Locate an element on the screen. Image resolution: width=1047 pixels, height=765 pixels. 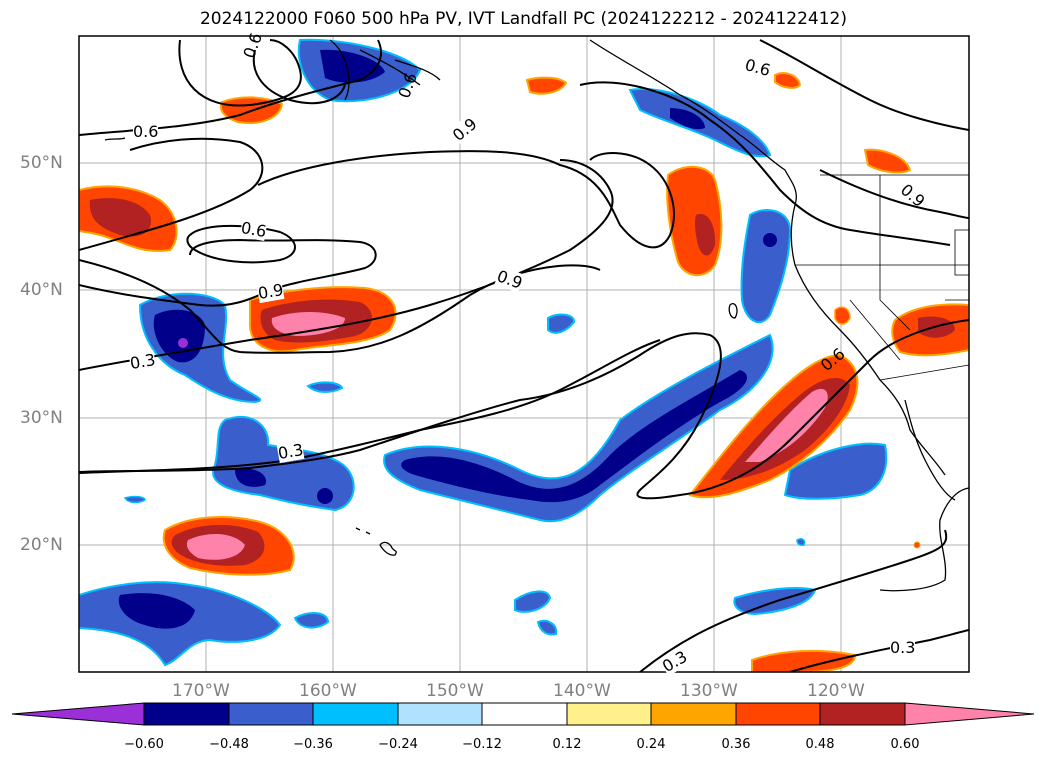
lat-label-40n: 40°N is located at coordinates (41, 290).